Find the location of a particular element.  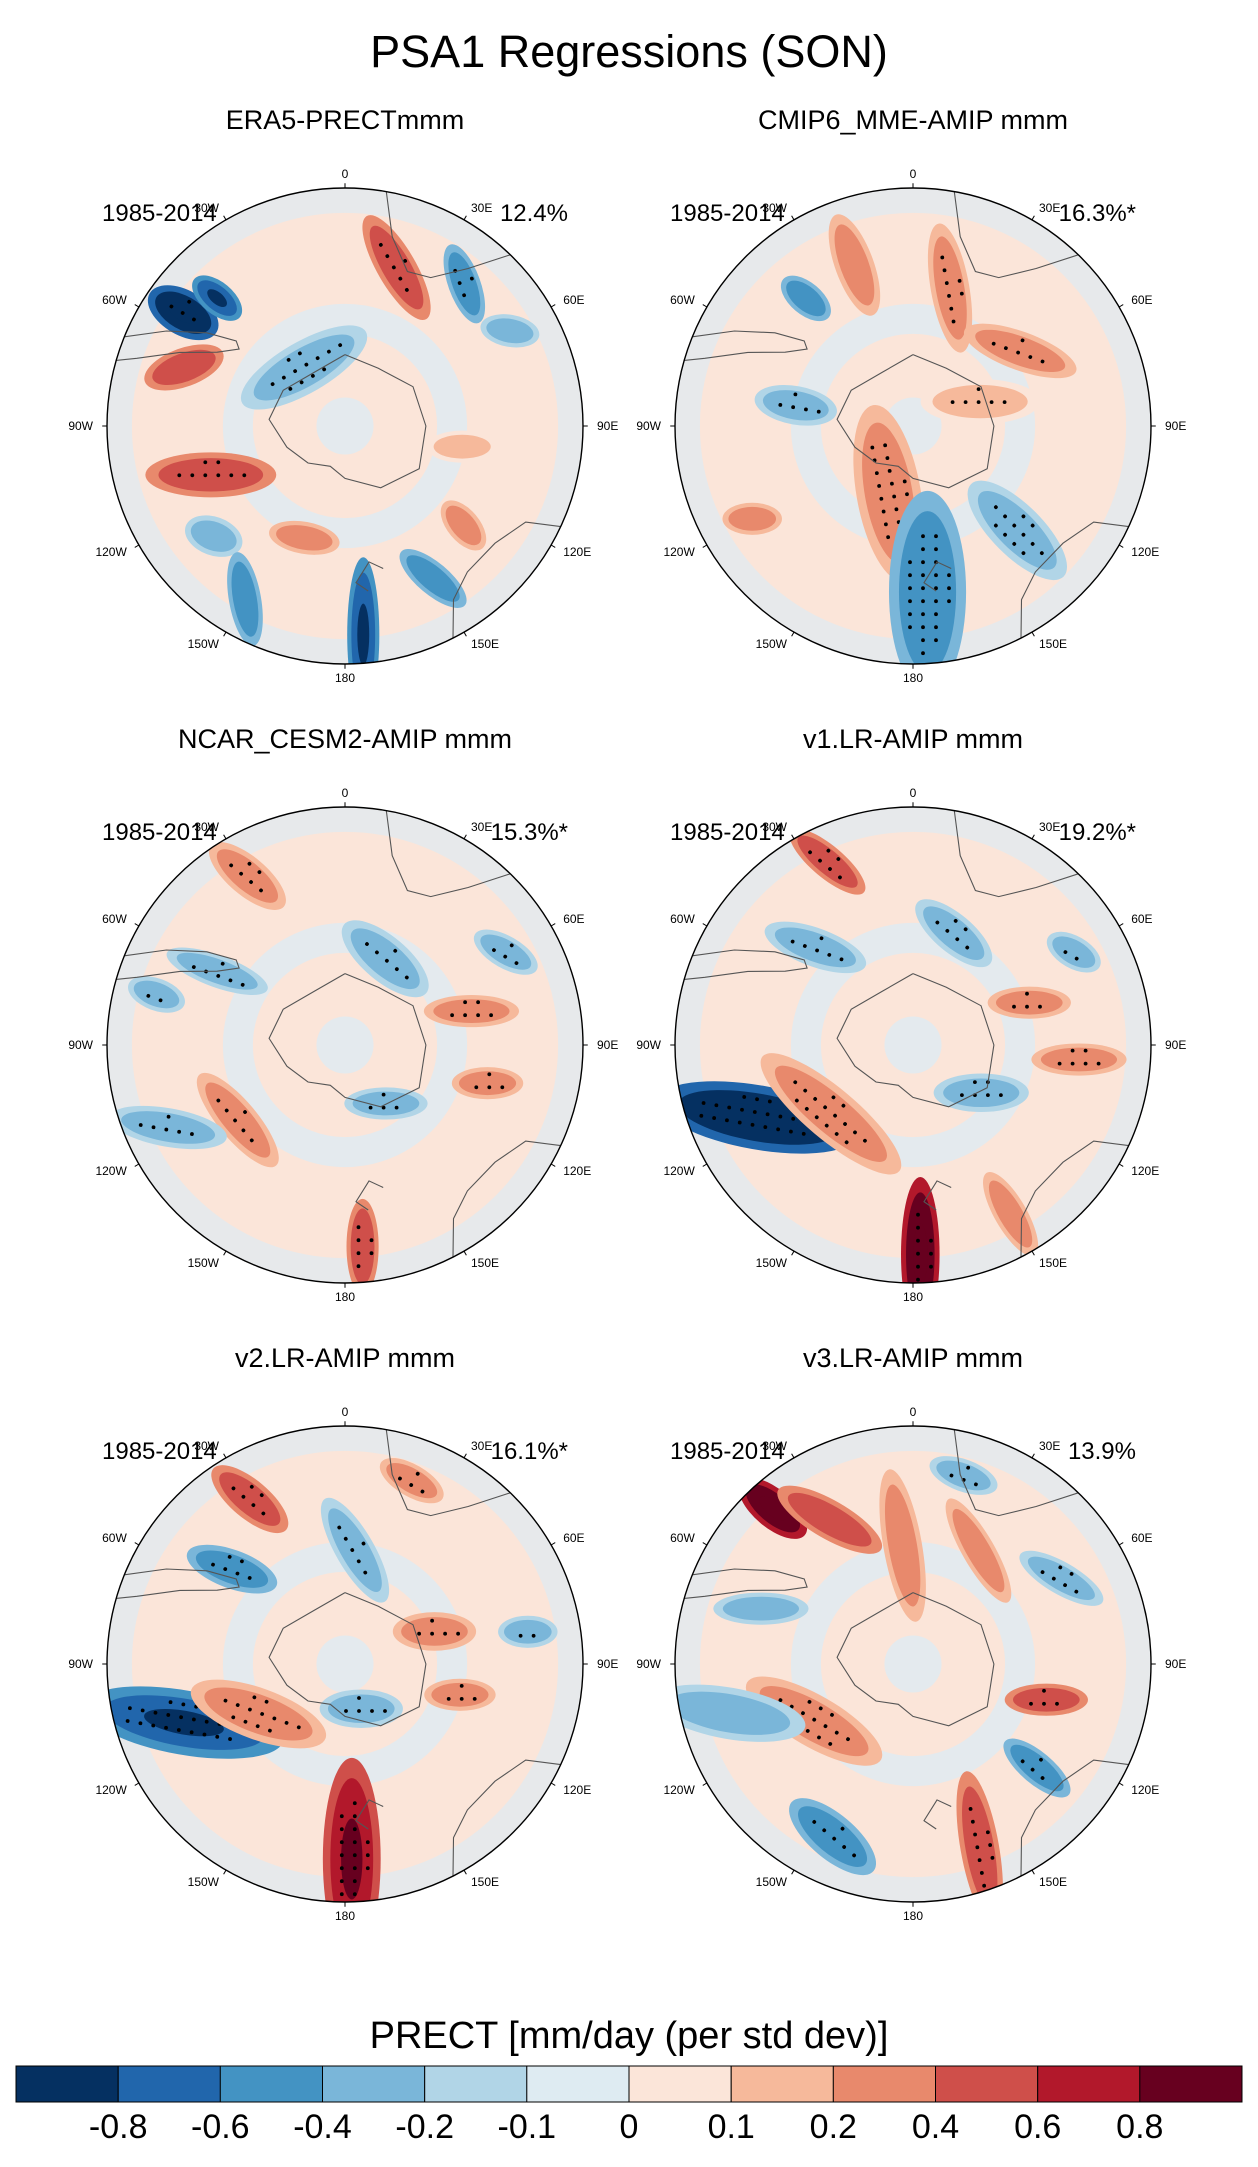

map-field is located at coordinates (913, 1045).